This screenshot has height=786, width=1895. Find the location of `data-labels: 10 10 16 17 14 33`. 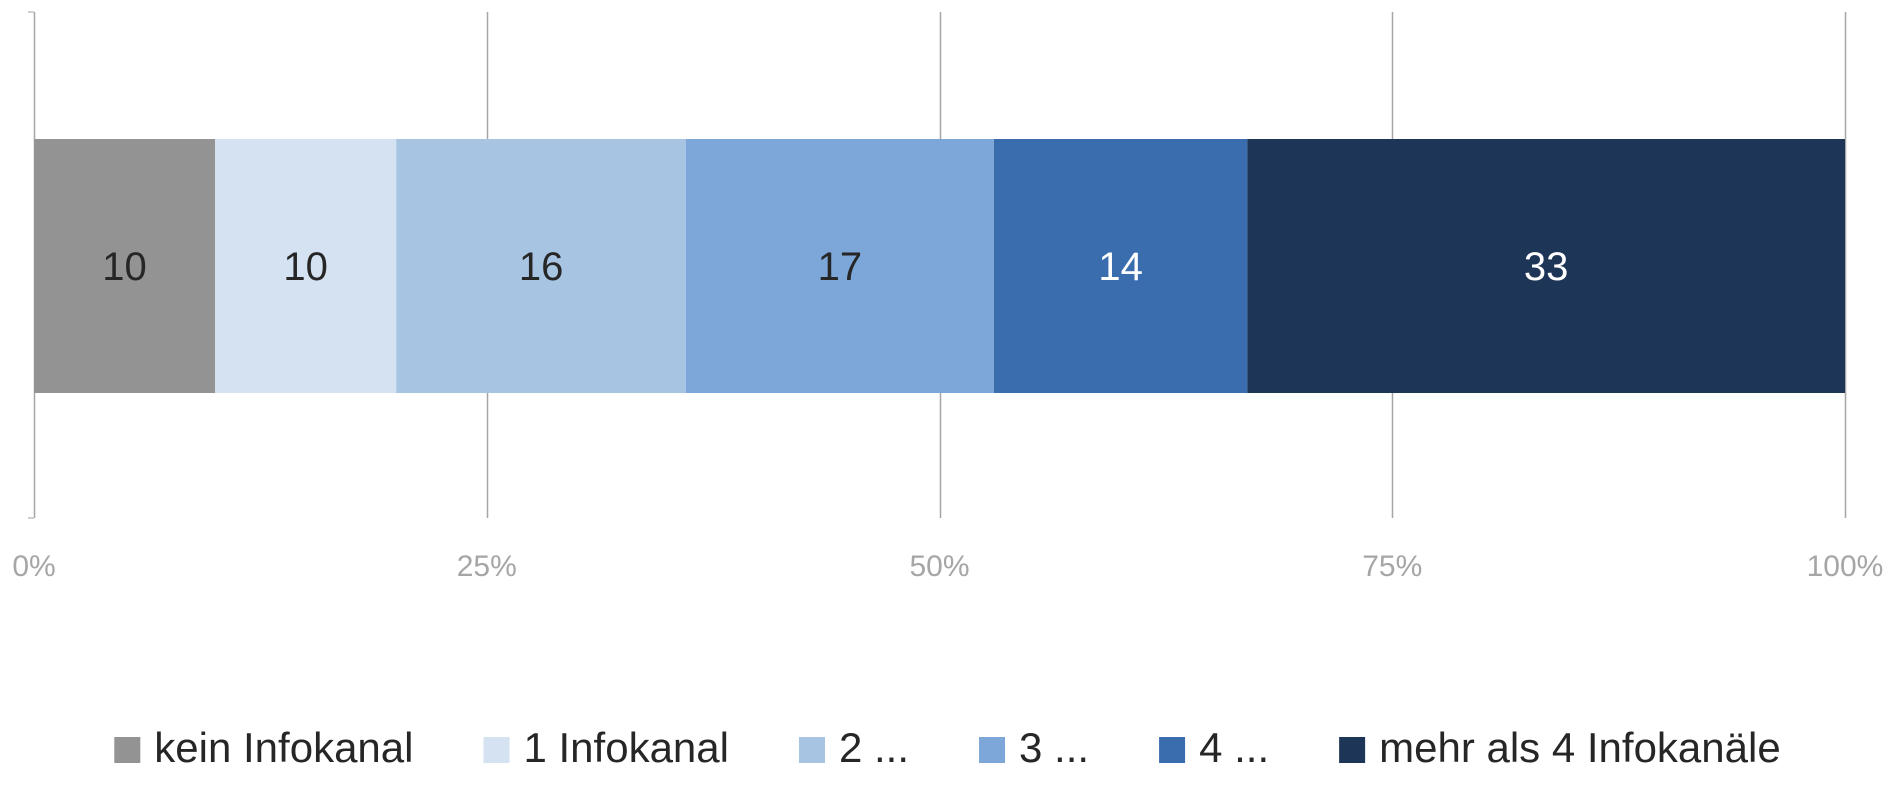

data-labels: 10 10 16 17 14 33 is located at coordinates (835, 267).